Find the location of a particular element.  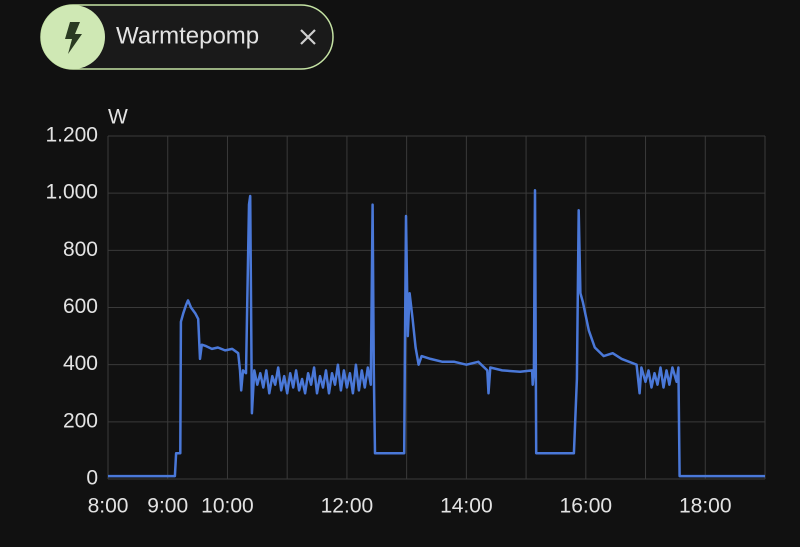

y-tick-label: 200 is located at coordinates (80, 420).